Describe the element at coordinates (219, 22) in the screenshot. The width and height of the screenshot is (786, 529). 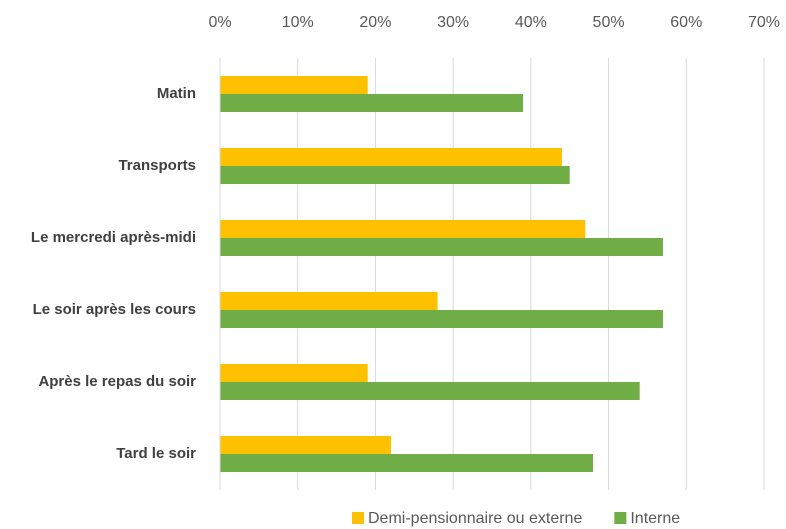
I see `x-tick-label: 0%` at that location.